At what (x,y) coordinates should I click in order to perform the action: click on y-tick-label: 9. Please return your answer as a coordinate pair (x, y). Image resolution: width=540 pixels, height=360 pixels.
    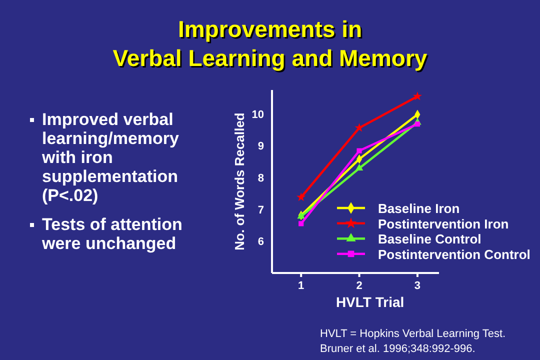
    Looking at the image, I should click on (261, 146).